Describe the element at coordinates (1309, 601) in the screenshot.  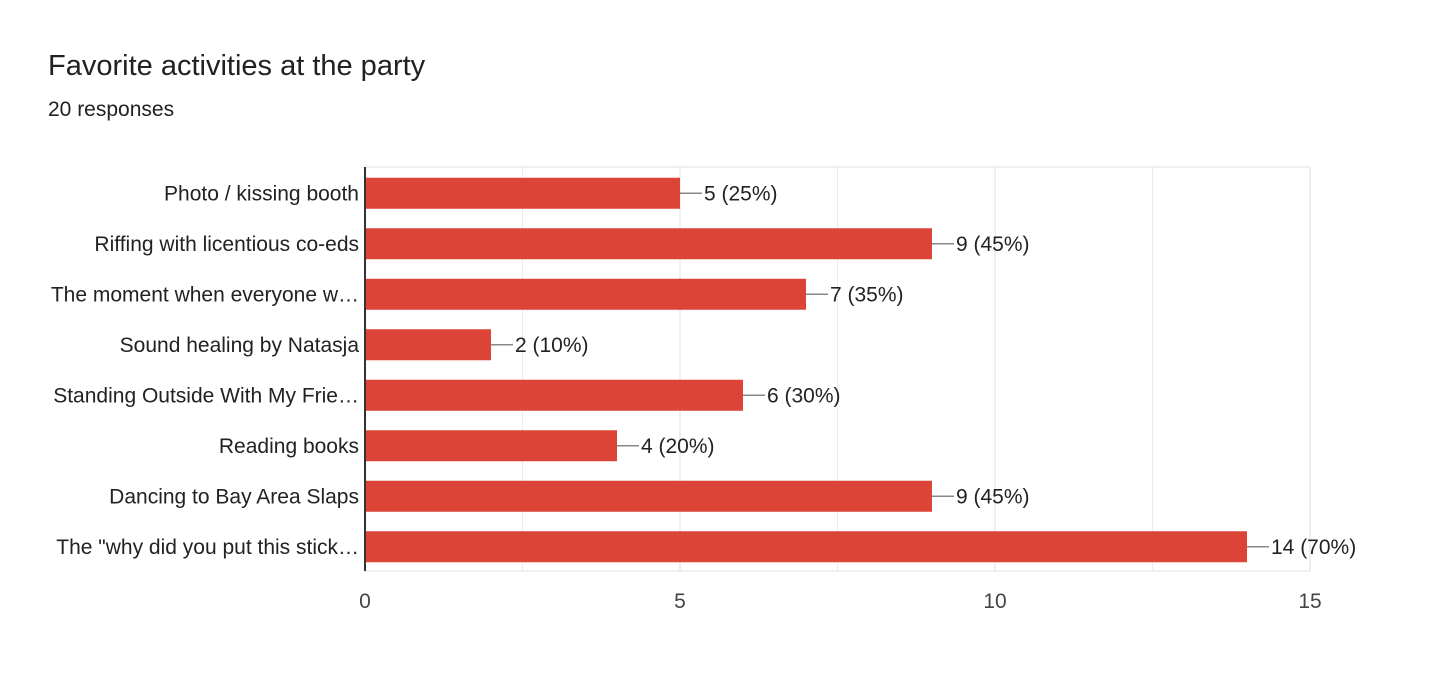
I see `x-tick-label: 15` at that location.